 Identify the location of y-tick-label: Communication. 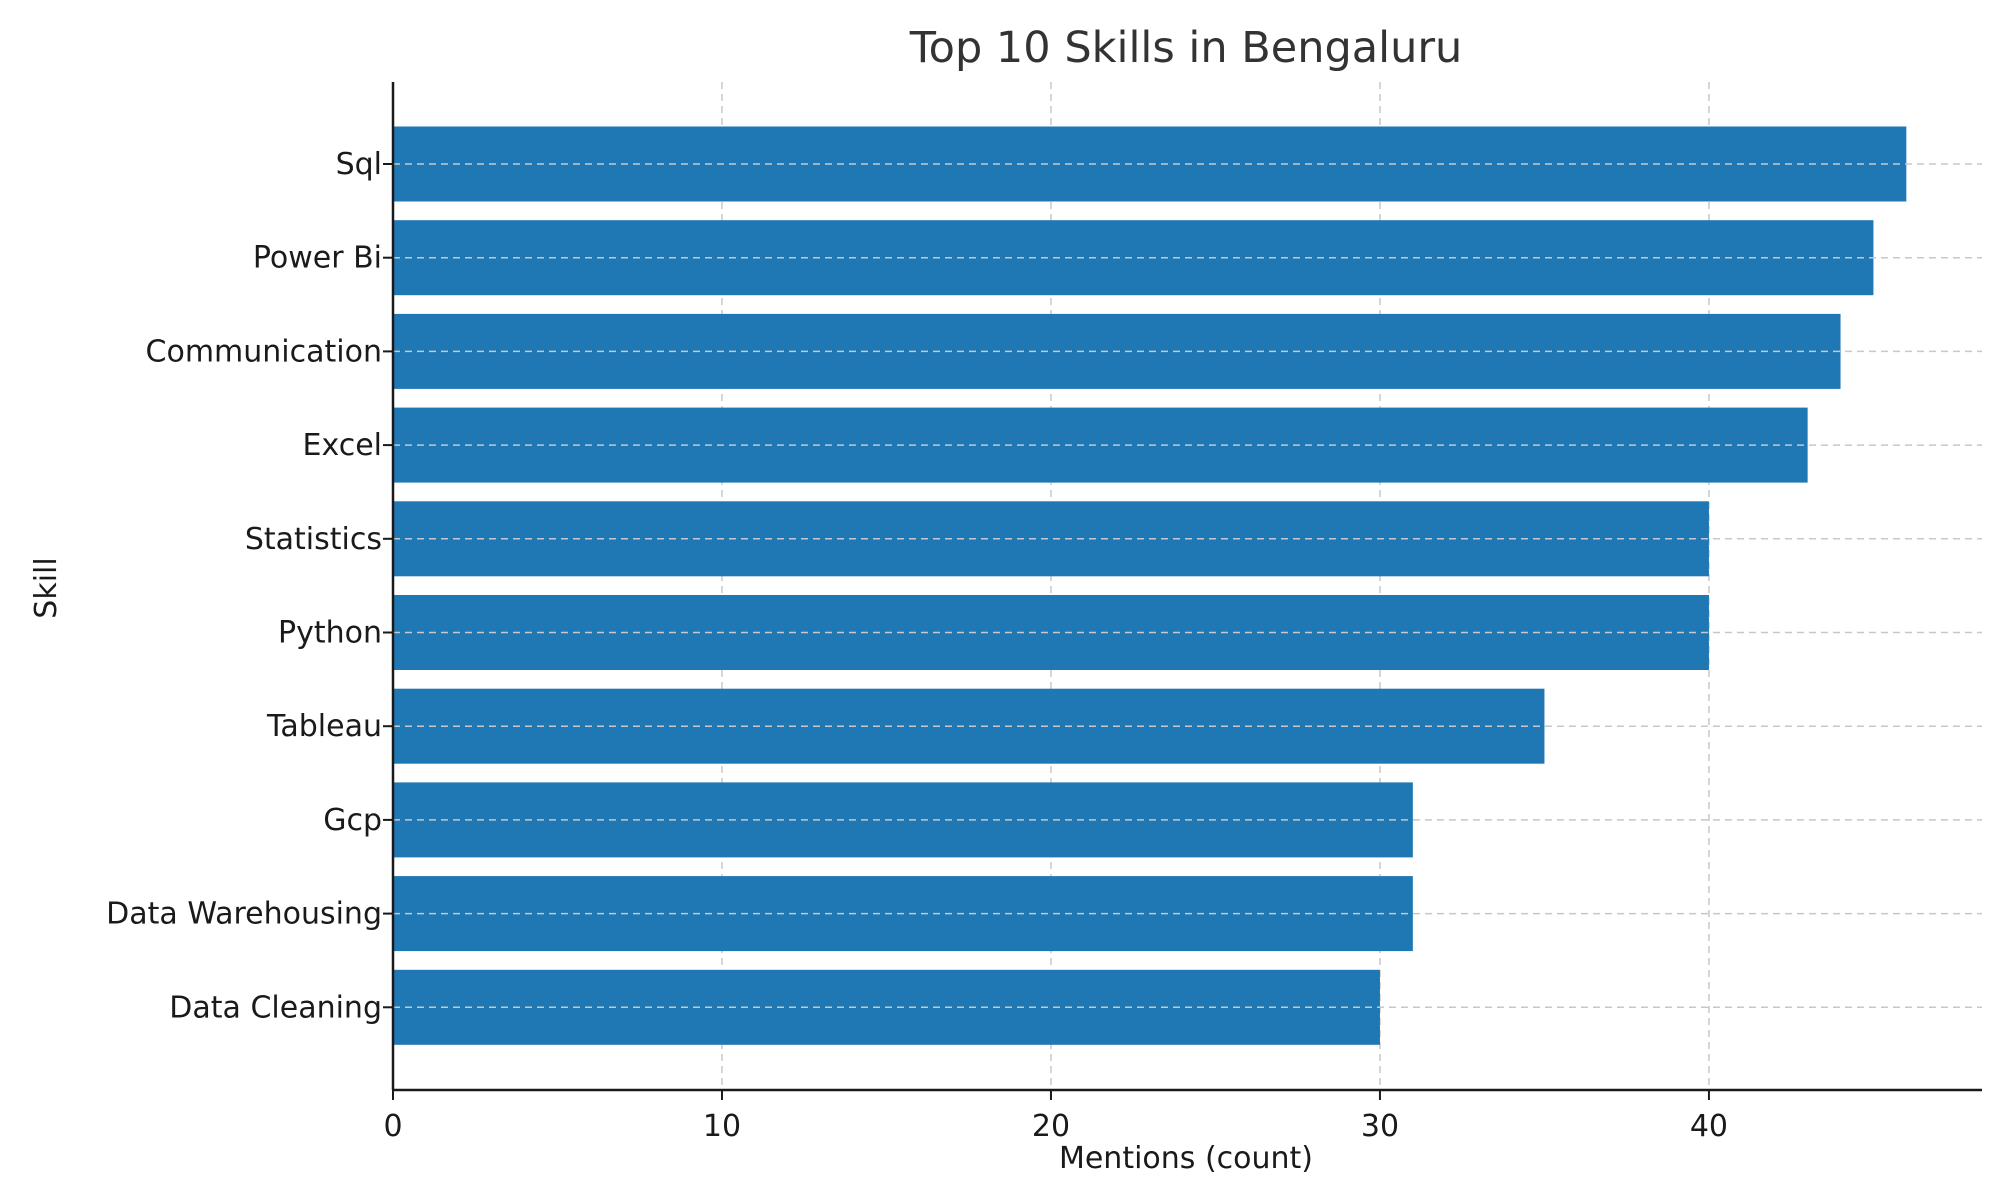
(264, 351).